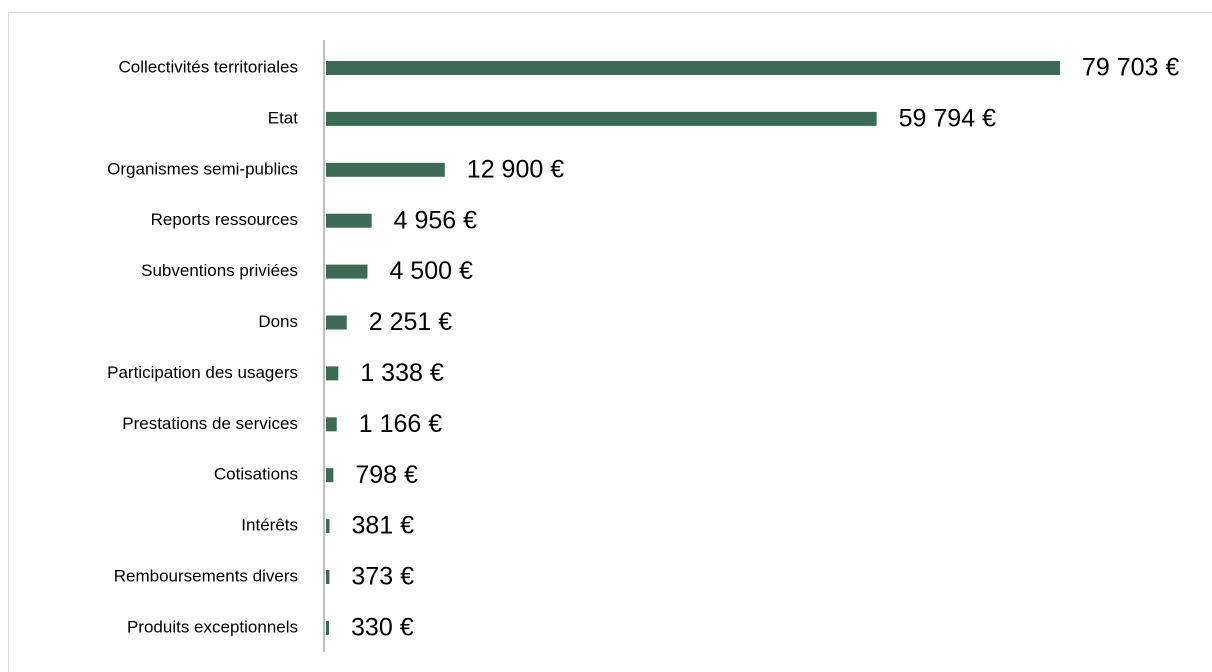  Describe the element at coordinates (382, 628) in the screenshot. I see `value-label: 330 €` at that location.